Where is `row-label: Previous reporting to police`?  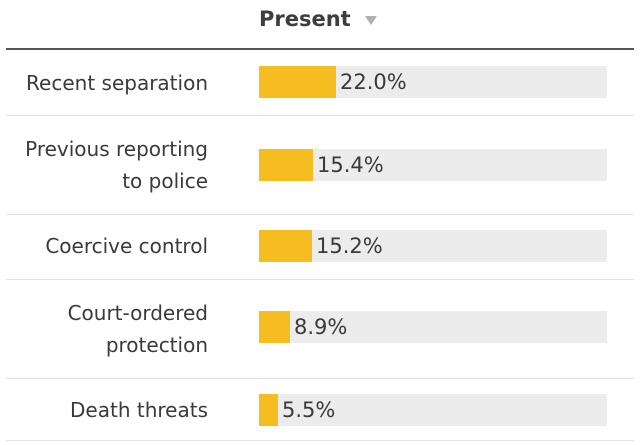
row-label: Previous reporting to police is located at coordinates (104, 165).